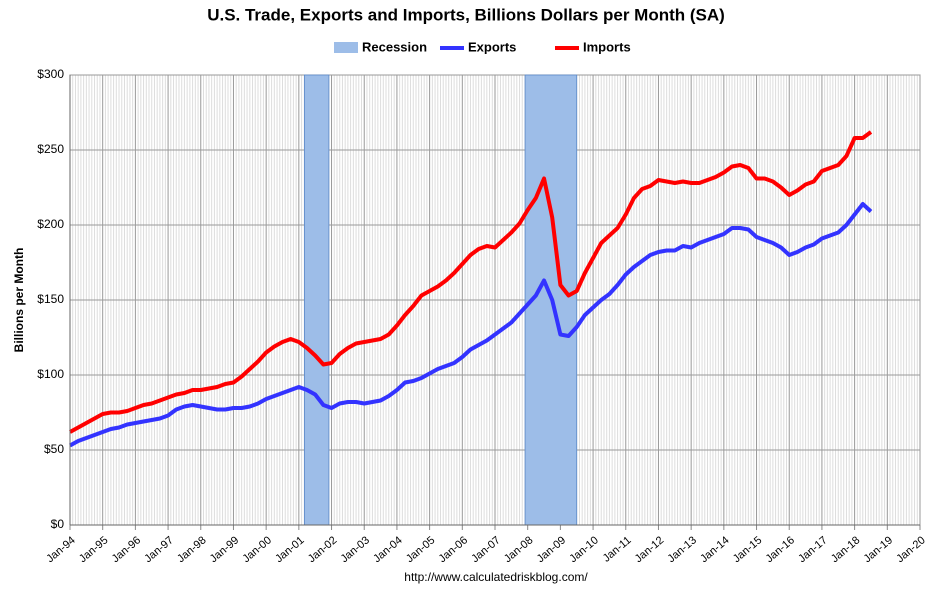 This screenshot has width=932, height=595. What do you see at coordinates (681, 549) in the screenshot?
I see `x-tick-label: Jan-13` at bounding box center [681, 549].